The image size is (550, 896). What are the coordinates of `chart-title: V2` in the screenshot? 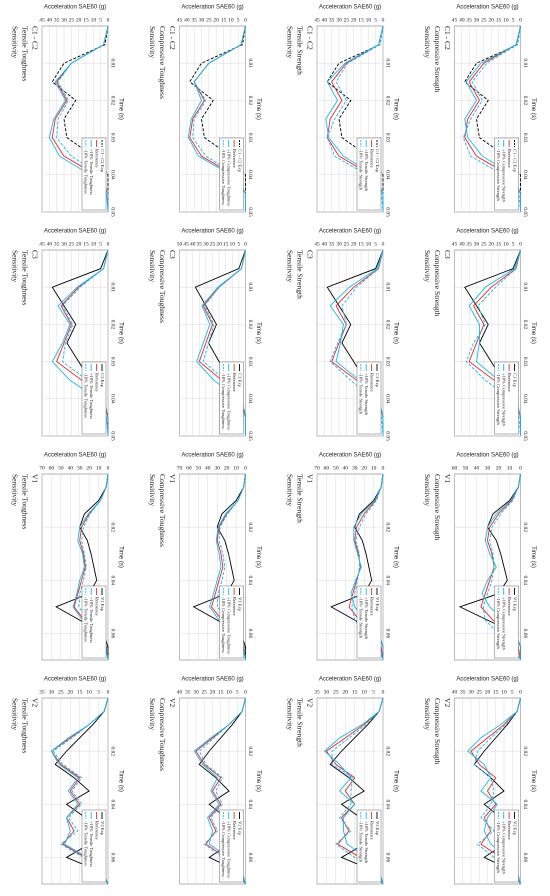 It's located at (34, 702).